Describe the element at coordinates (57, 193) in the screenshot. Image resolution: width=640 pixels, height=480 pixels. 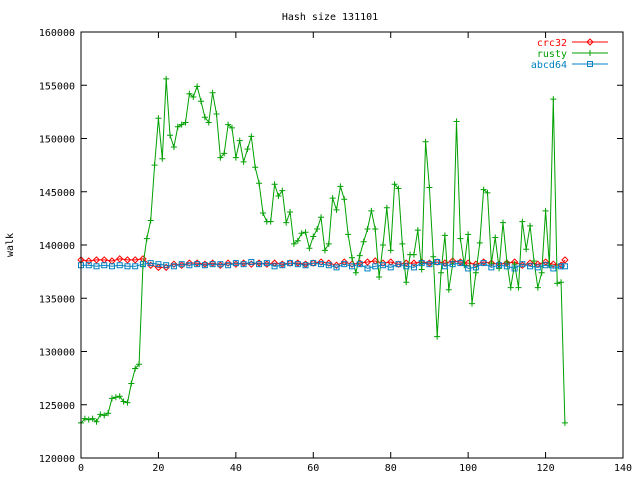
I see `y-tick-label: 145000` at that location.